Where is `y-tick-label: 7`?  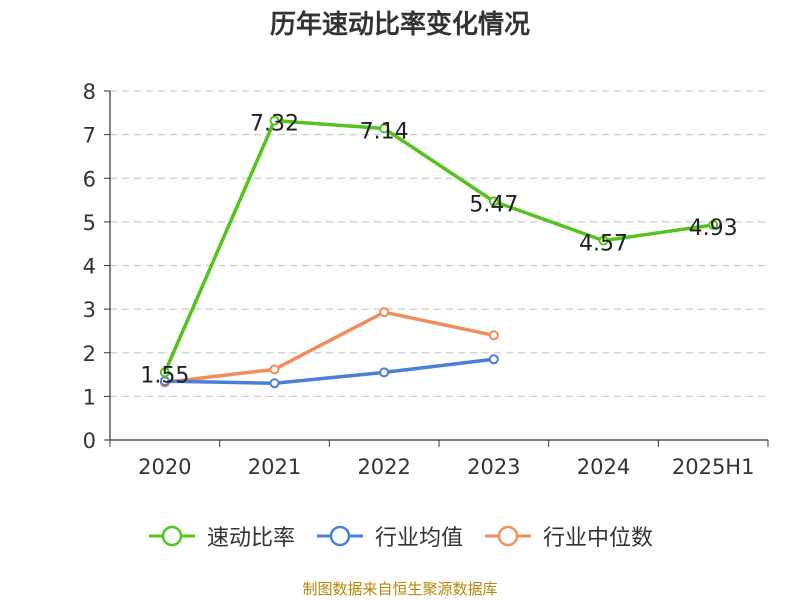
y-tick-label: 7 is located at coordinates (89, 136).